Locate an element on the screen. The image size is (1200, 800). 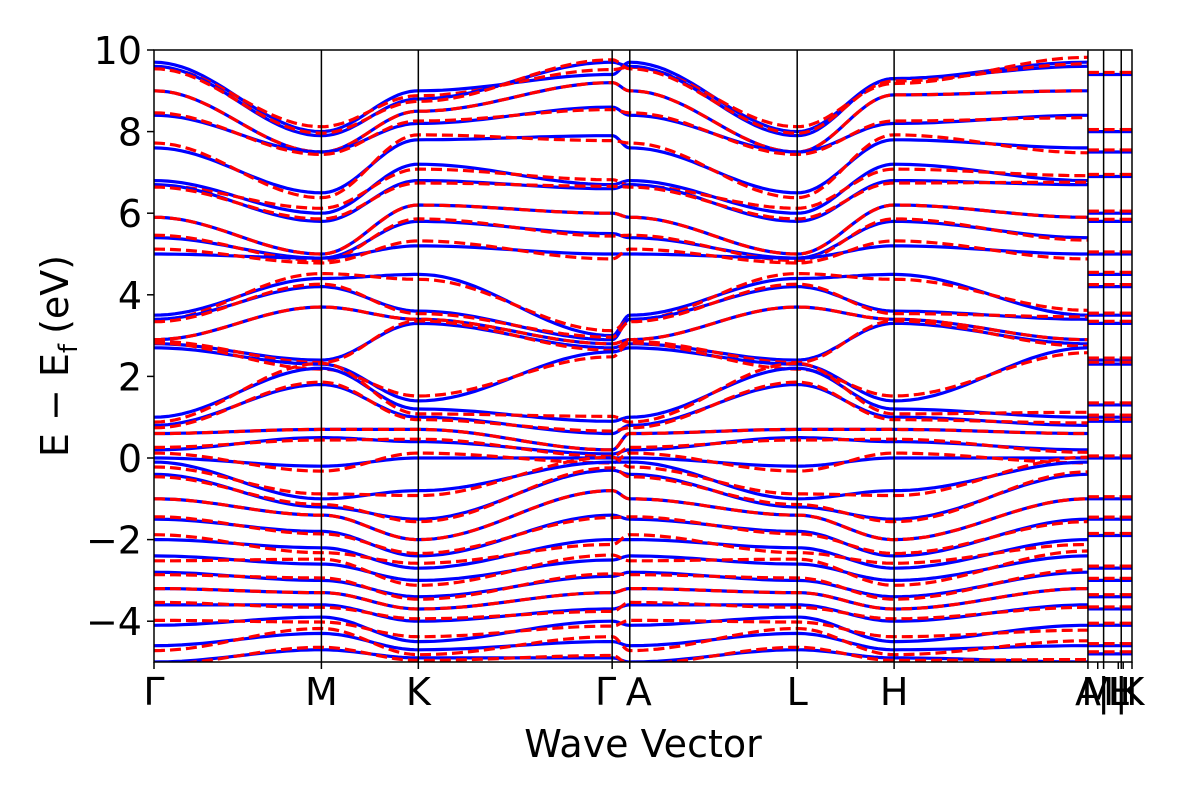
y-tick-label: 10 is located at coordinates (118, 51).